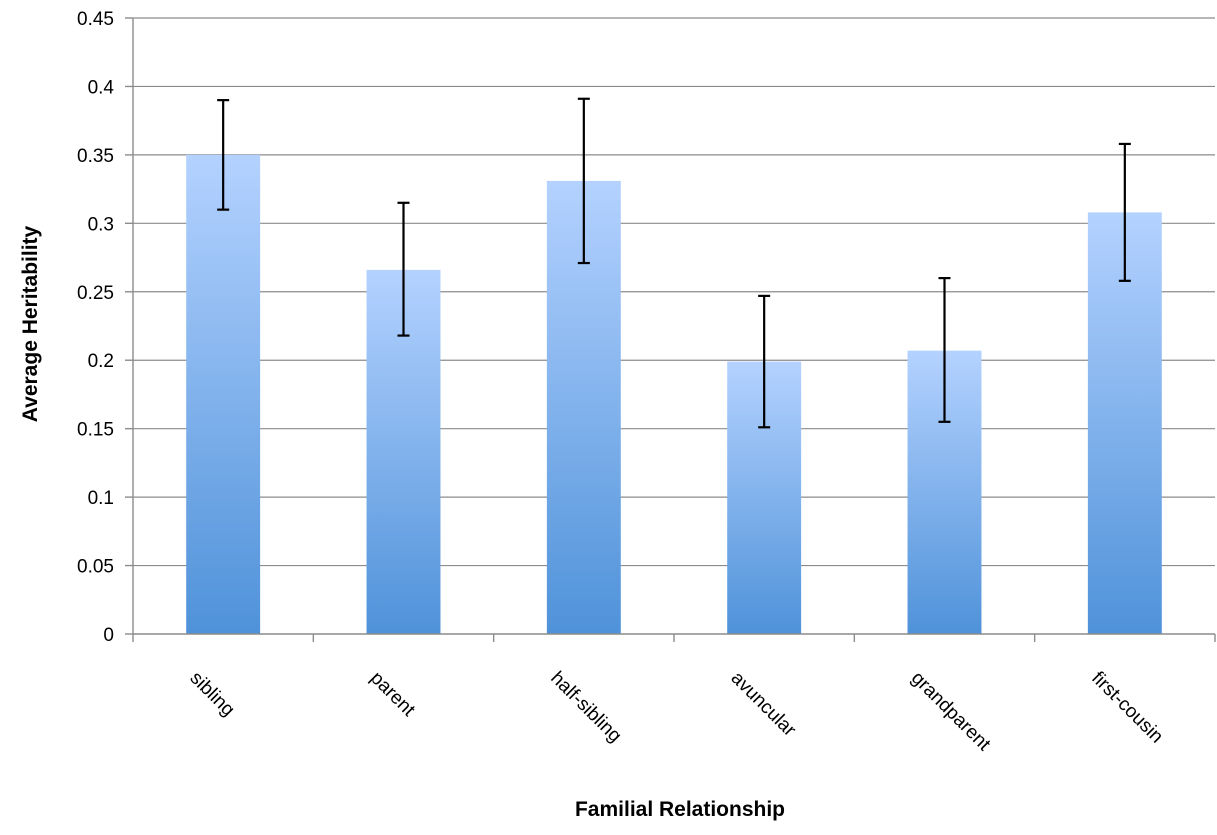  I want to click on x-tick-label-grandparent: grandparent, so click(951, 712).